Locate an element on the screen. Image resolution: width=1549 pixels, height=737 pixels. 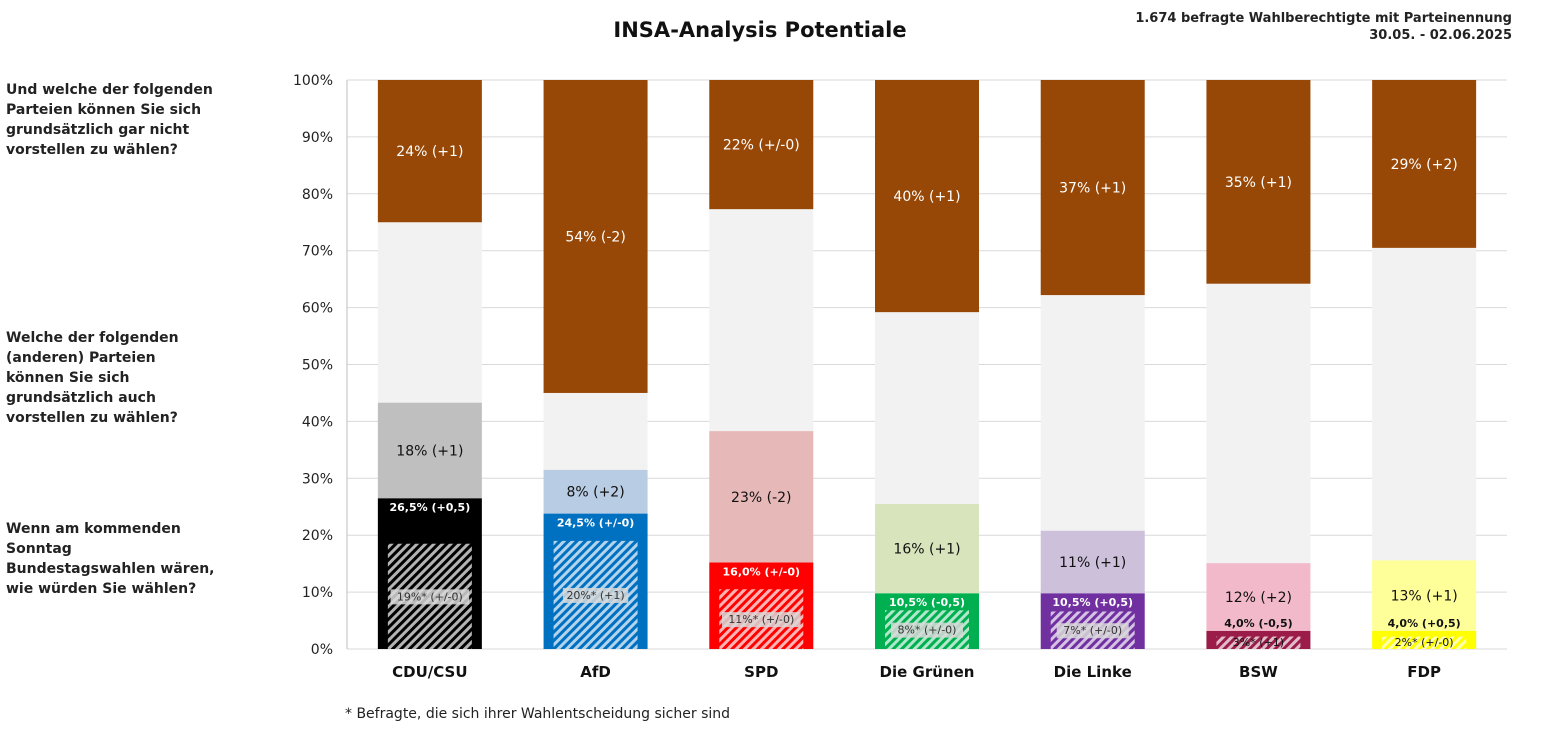
party-bar-3: 40% (+1) 16% (+1) 10,5% (-0,5) 8%* (+/-0) is located at coordinates (927, 364).